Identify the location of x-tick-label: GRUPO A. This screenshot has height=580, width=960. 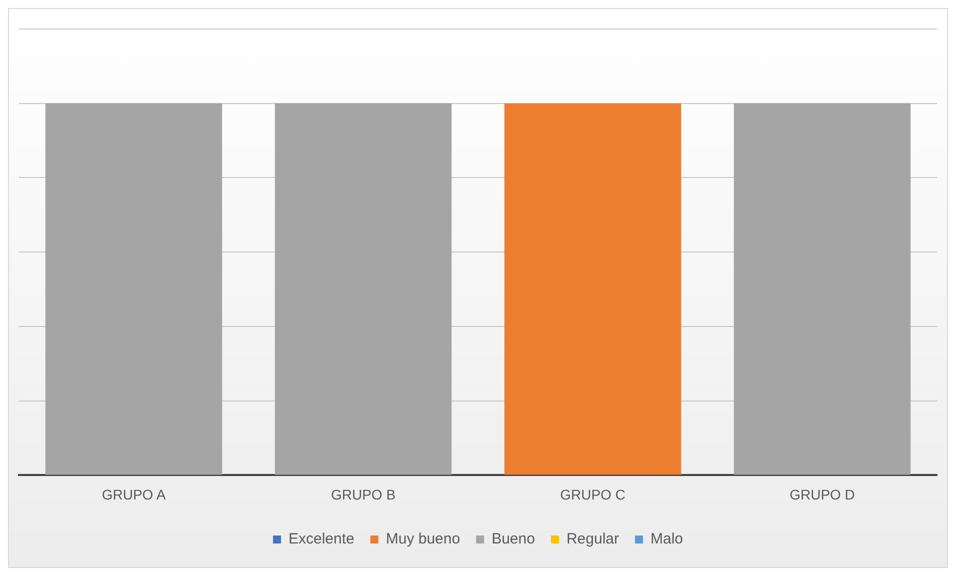
(134, 494).